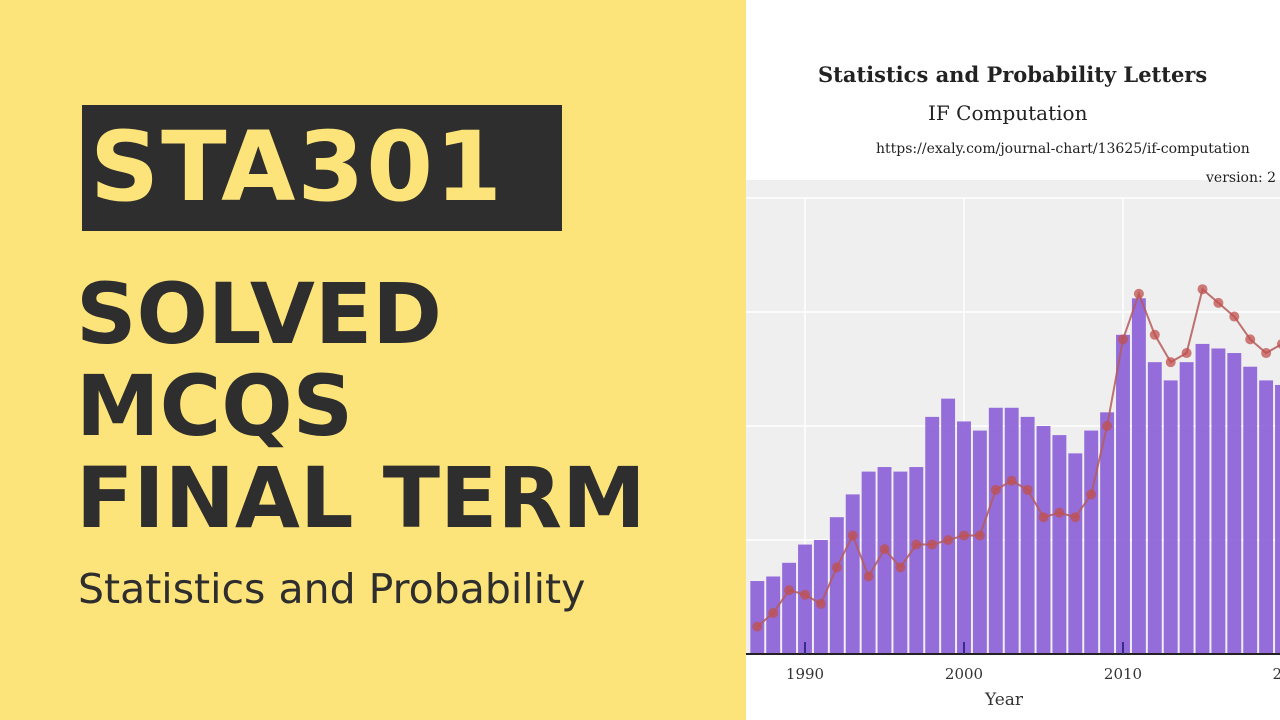 The width and height of the screenshot is (1280, 720). I want to click on headline-line-3: FINAL TERM, so click(361, 498).